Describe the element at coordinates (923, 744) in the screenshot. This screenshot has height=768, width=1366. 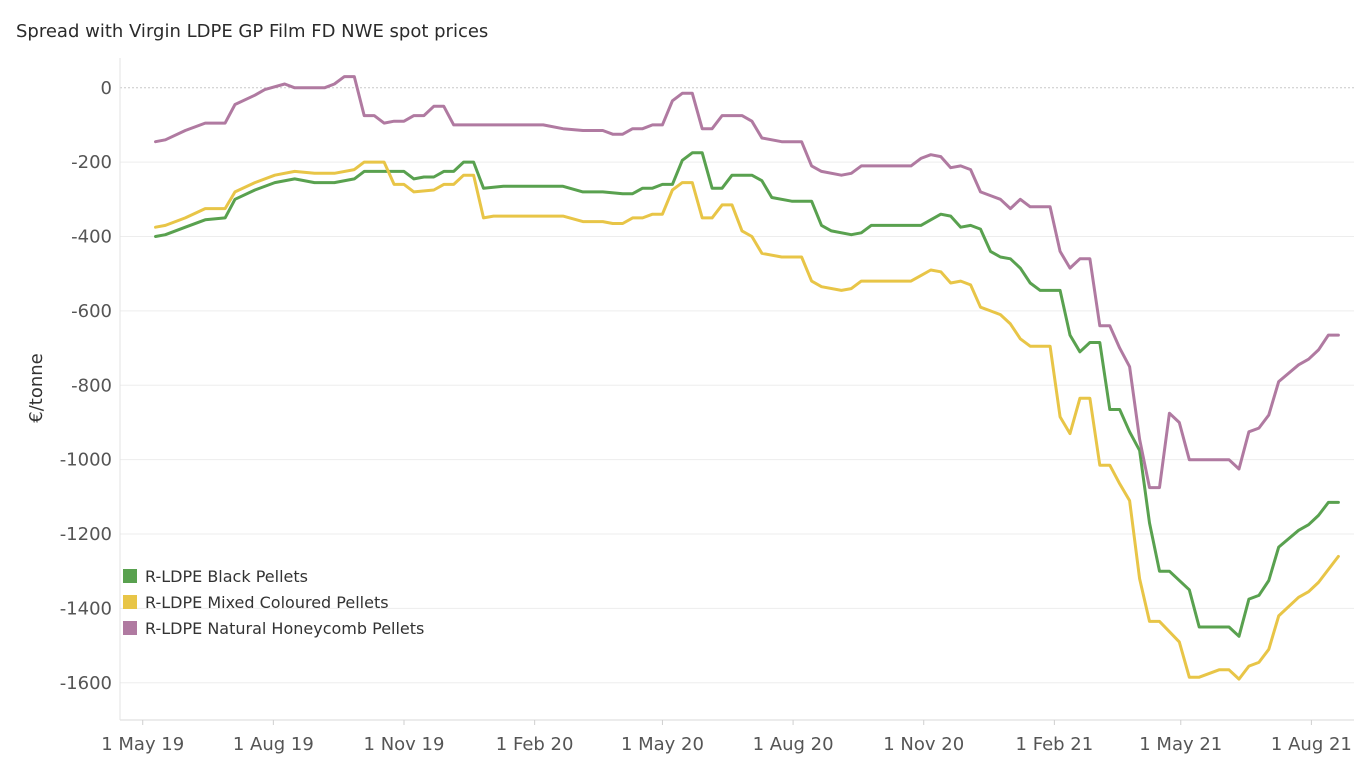
I see `x-tick-label: 1 Nov 20` at that location.